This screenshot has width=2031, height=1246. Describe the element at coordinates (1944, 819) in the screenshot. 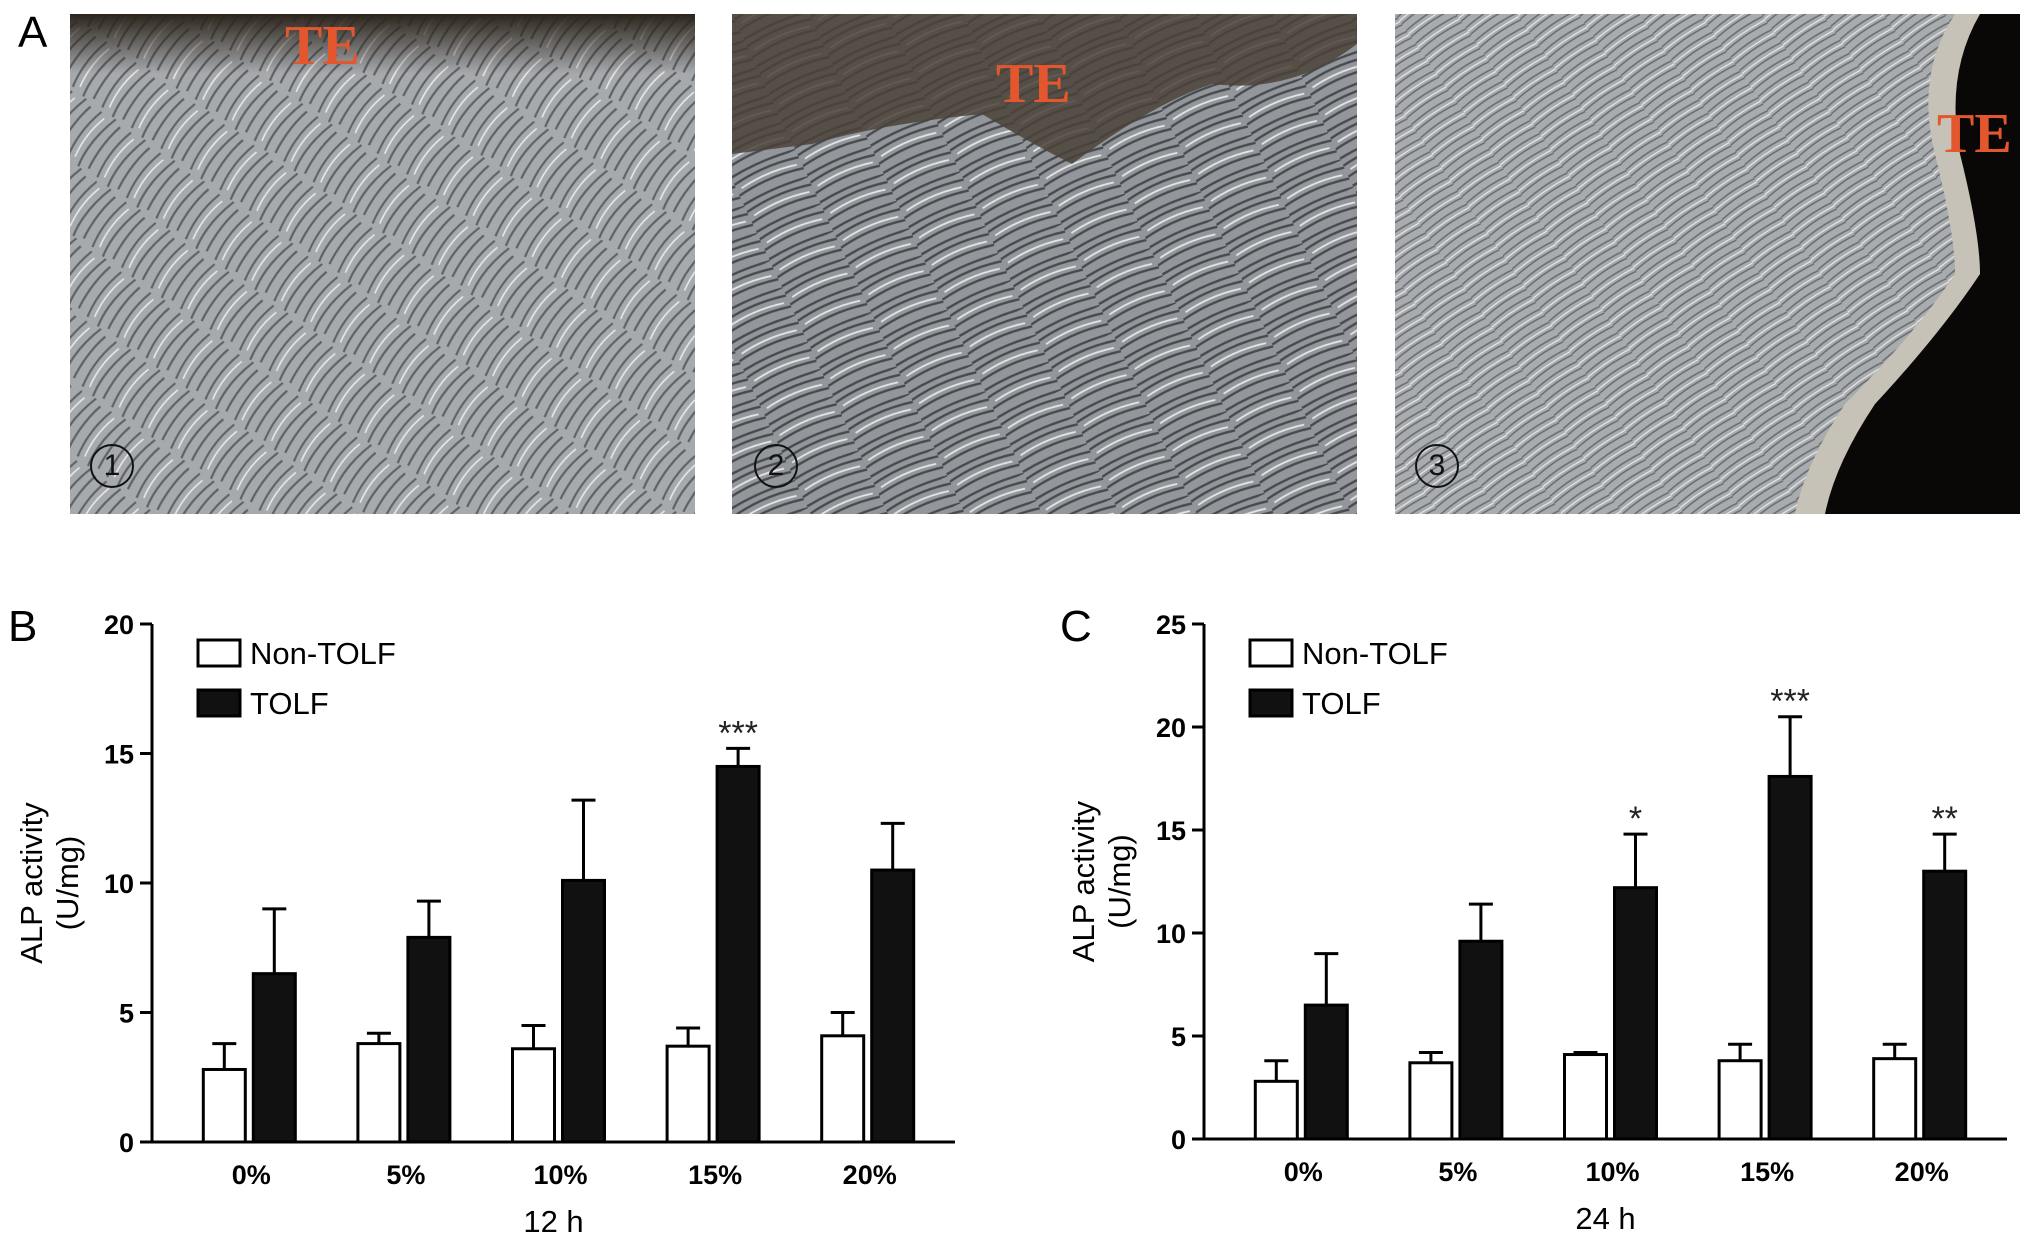

I see `significance-mark: **` at that location.